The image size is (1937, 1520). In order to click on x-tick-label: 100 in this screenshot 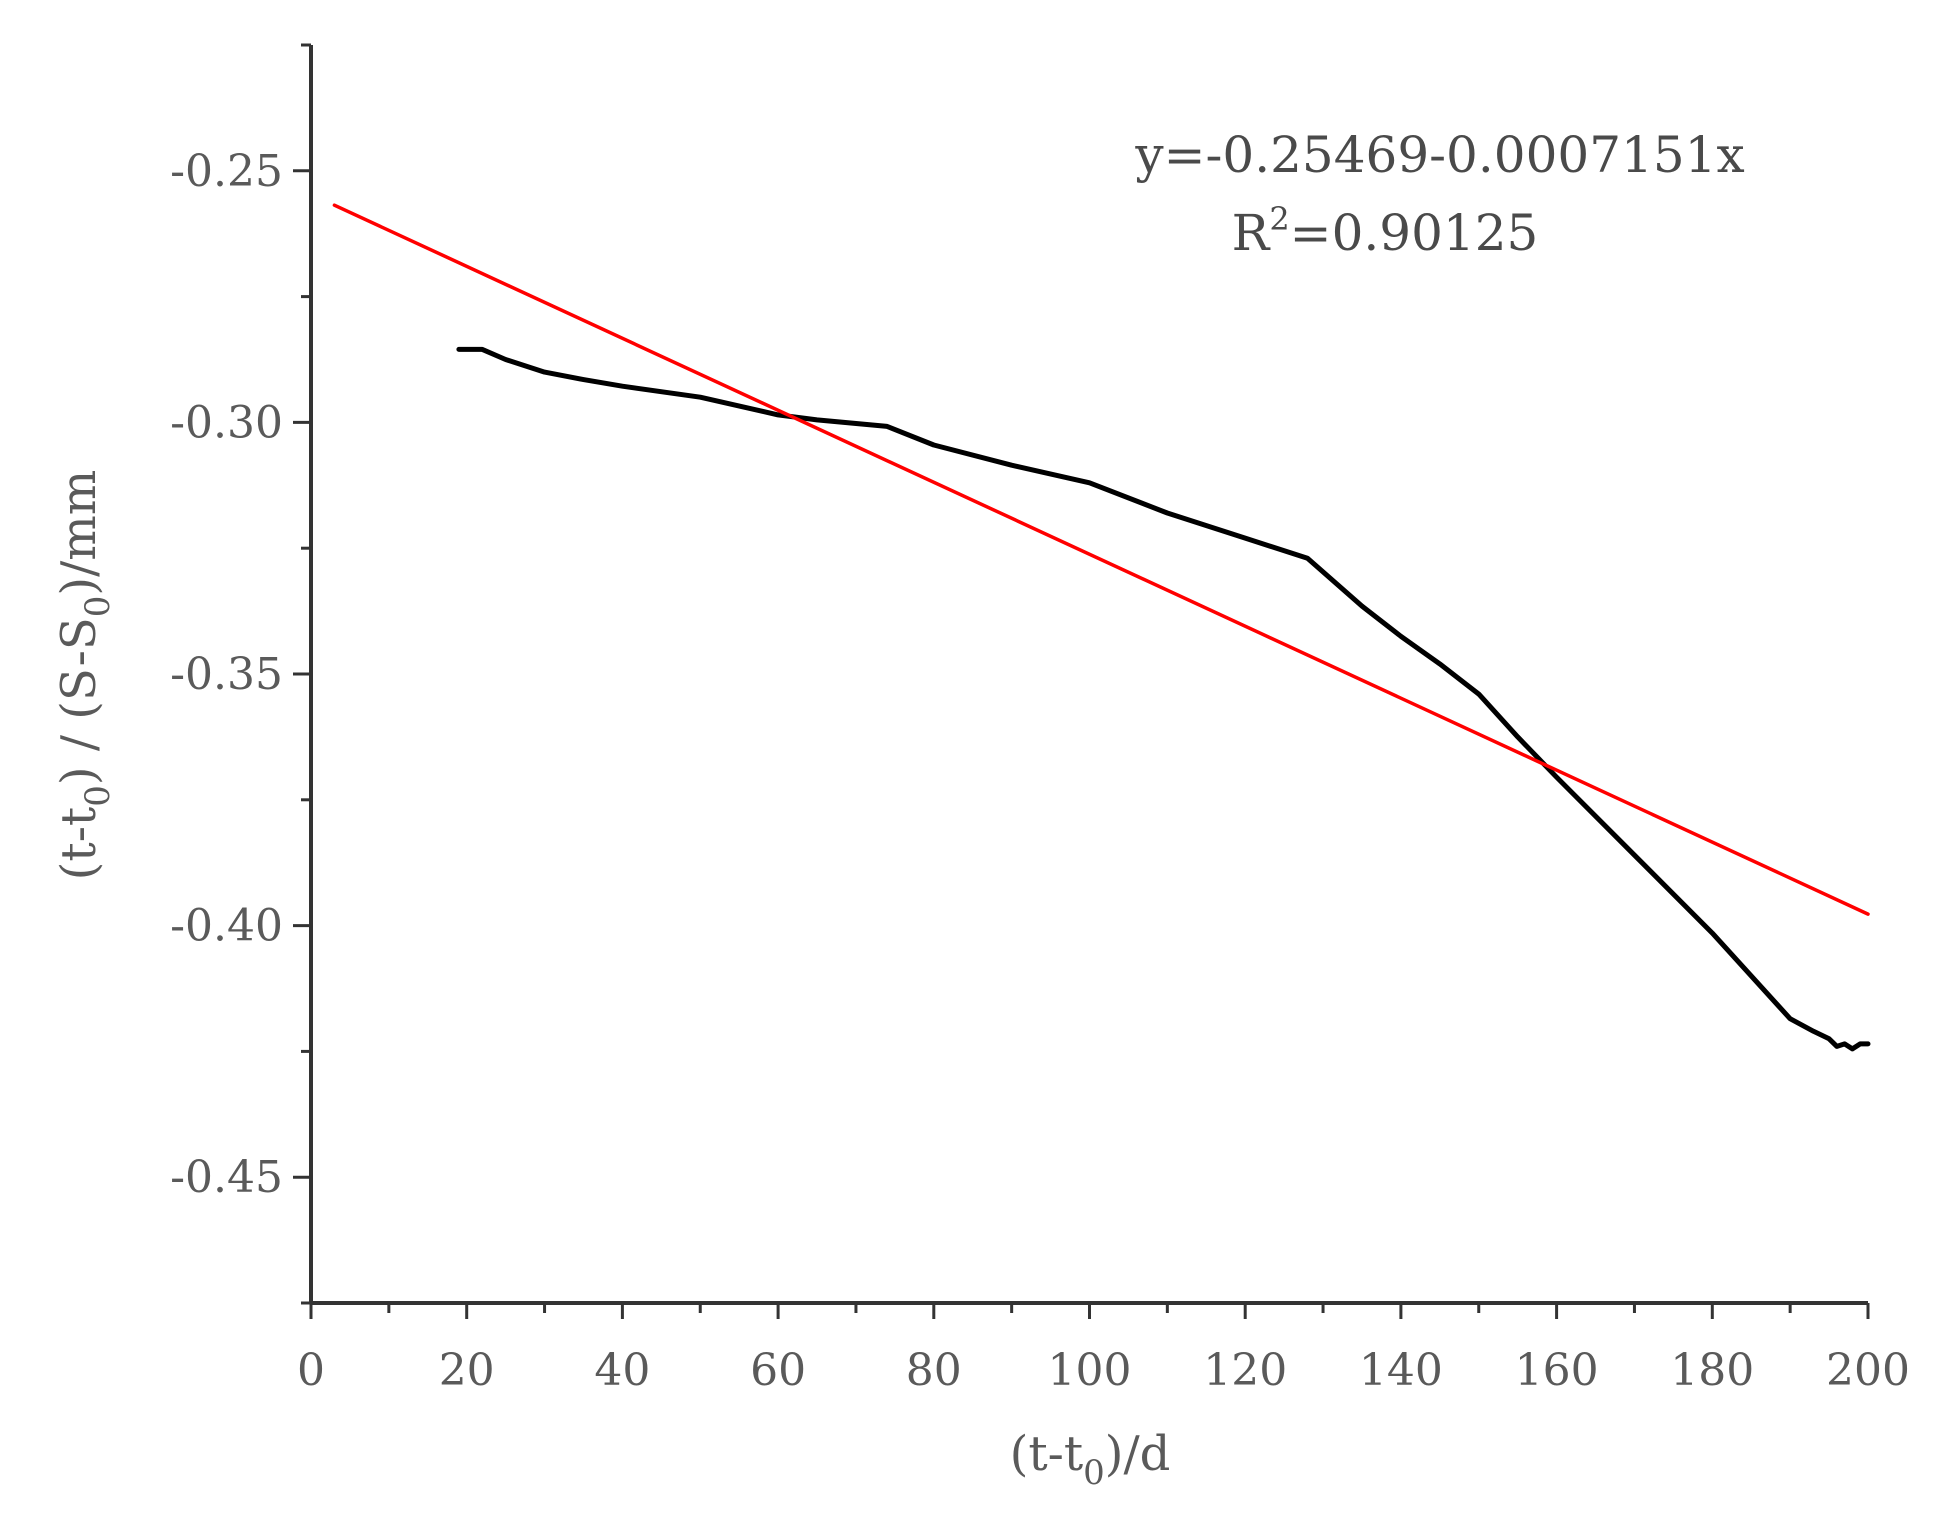, I will do `click(1090, 1370)`.